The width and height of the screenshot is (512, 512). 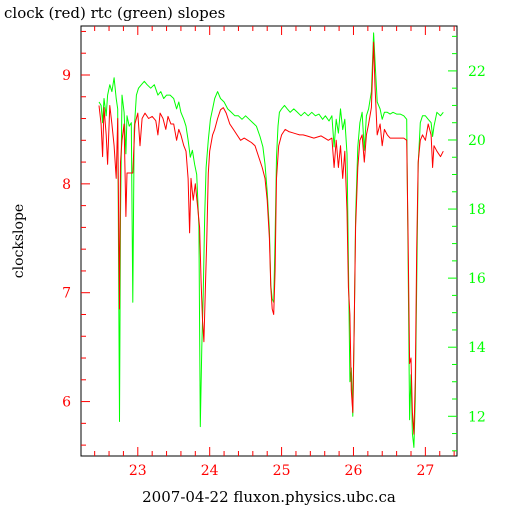 What do you see at coordinates (477, 279) in the screenshot?
I see `right-tick-label: 16` at bounding box center [477, 279].